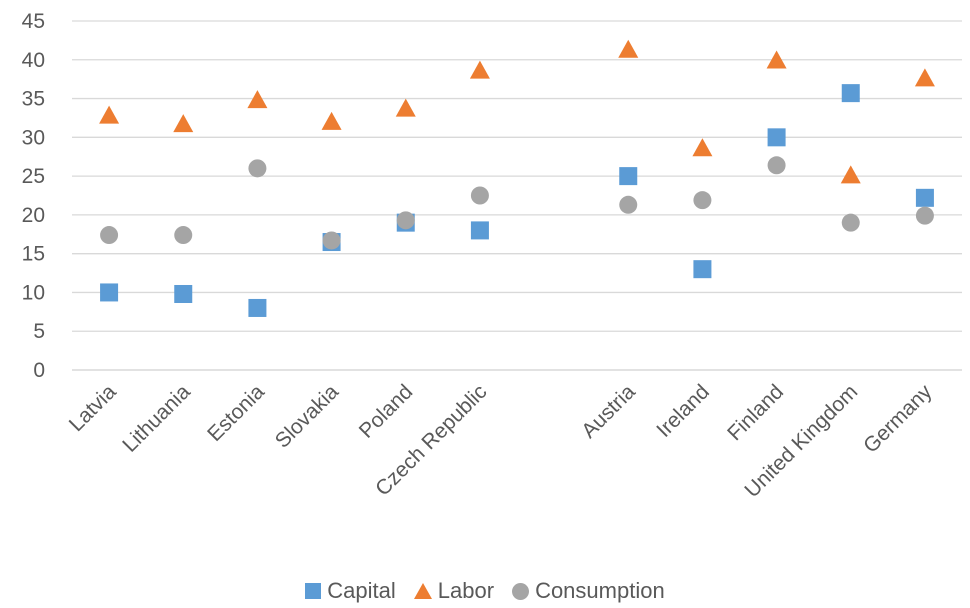  What do you see at coordinates (600, 590) in the screenshot?
I see `legend-label-consumption: Consumption` at bounding box center [600, 590].